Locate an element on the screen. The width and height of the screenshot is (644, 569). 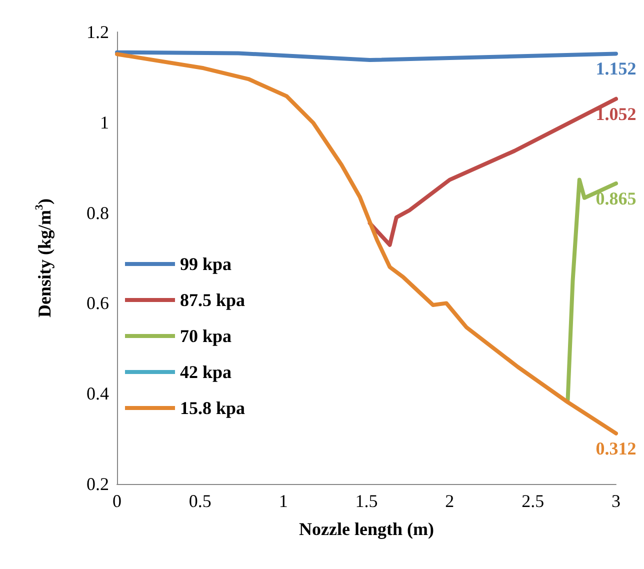
y-tick-label: 0.2 is located at coordinates (97, 484).